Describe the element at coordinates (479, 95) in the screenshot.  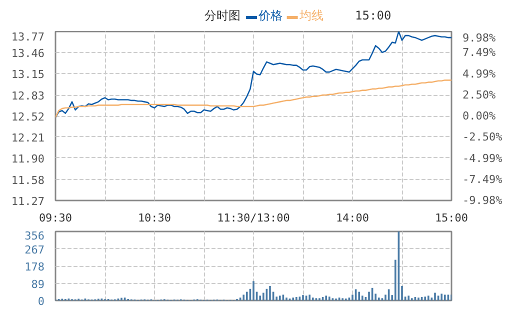
I see `y2-tick-label: 2.50%` at that location.